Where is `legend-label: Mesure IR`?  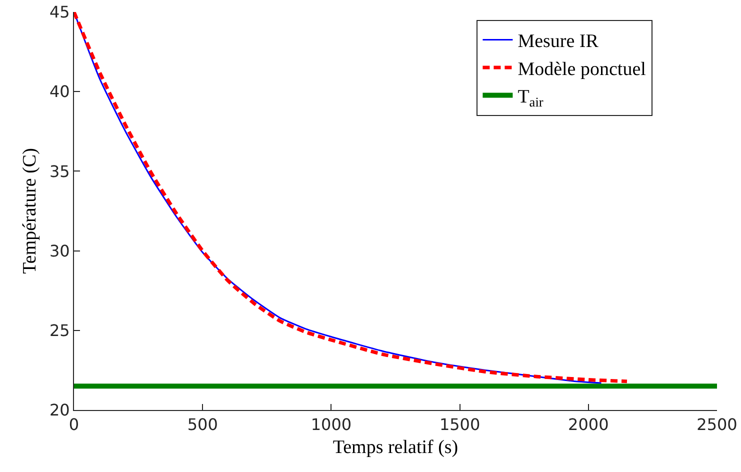 legend-label: Mesure IR is located at coordinates (558, 41).